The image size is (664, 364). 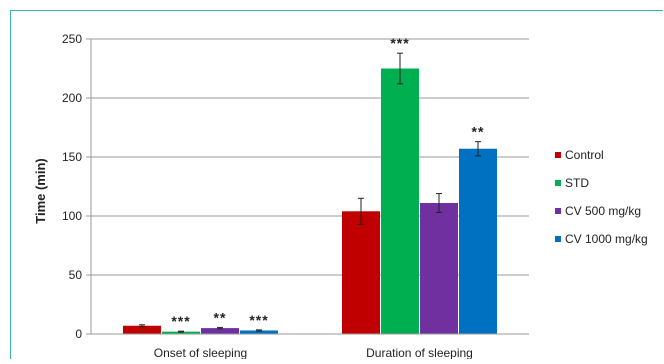 What do you see at coordinates (584, 155) in the screenshot?
I see `legend-label: Control` at bounding box center [584, 155].